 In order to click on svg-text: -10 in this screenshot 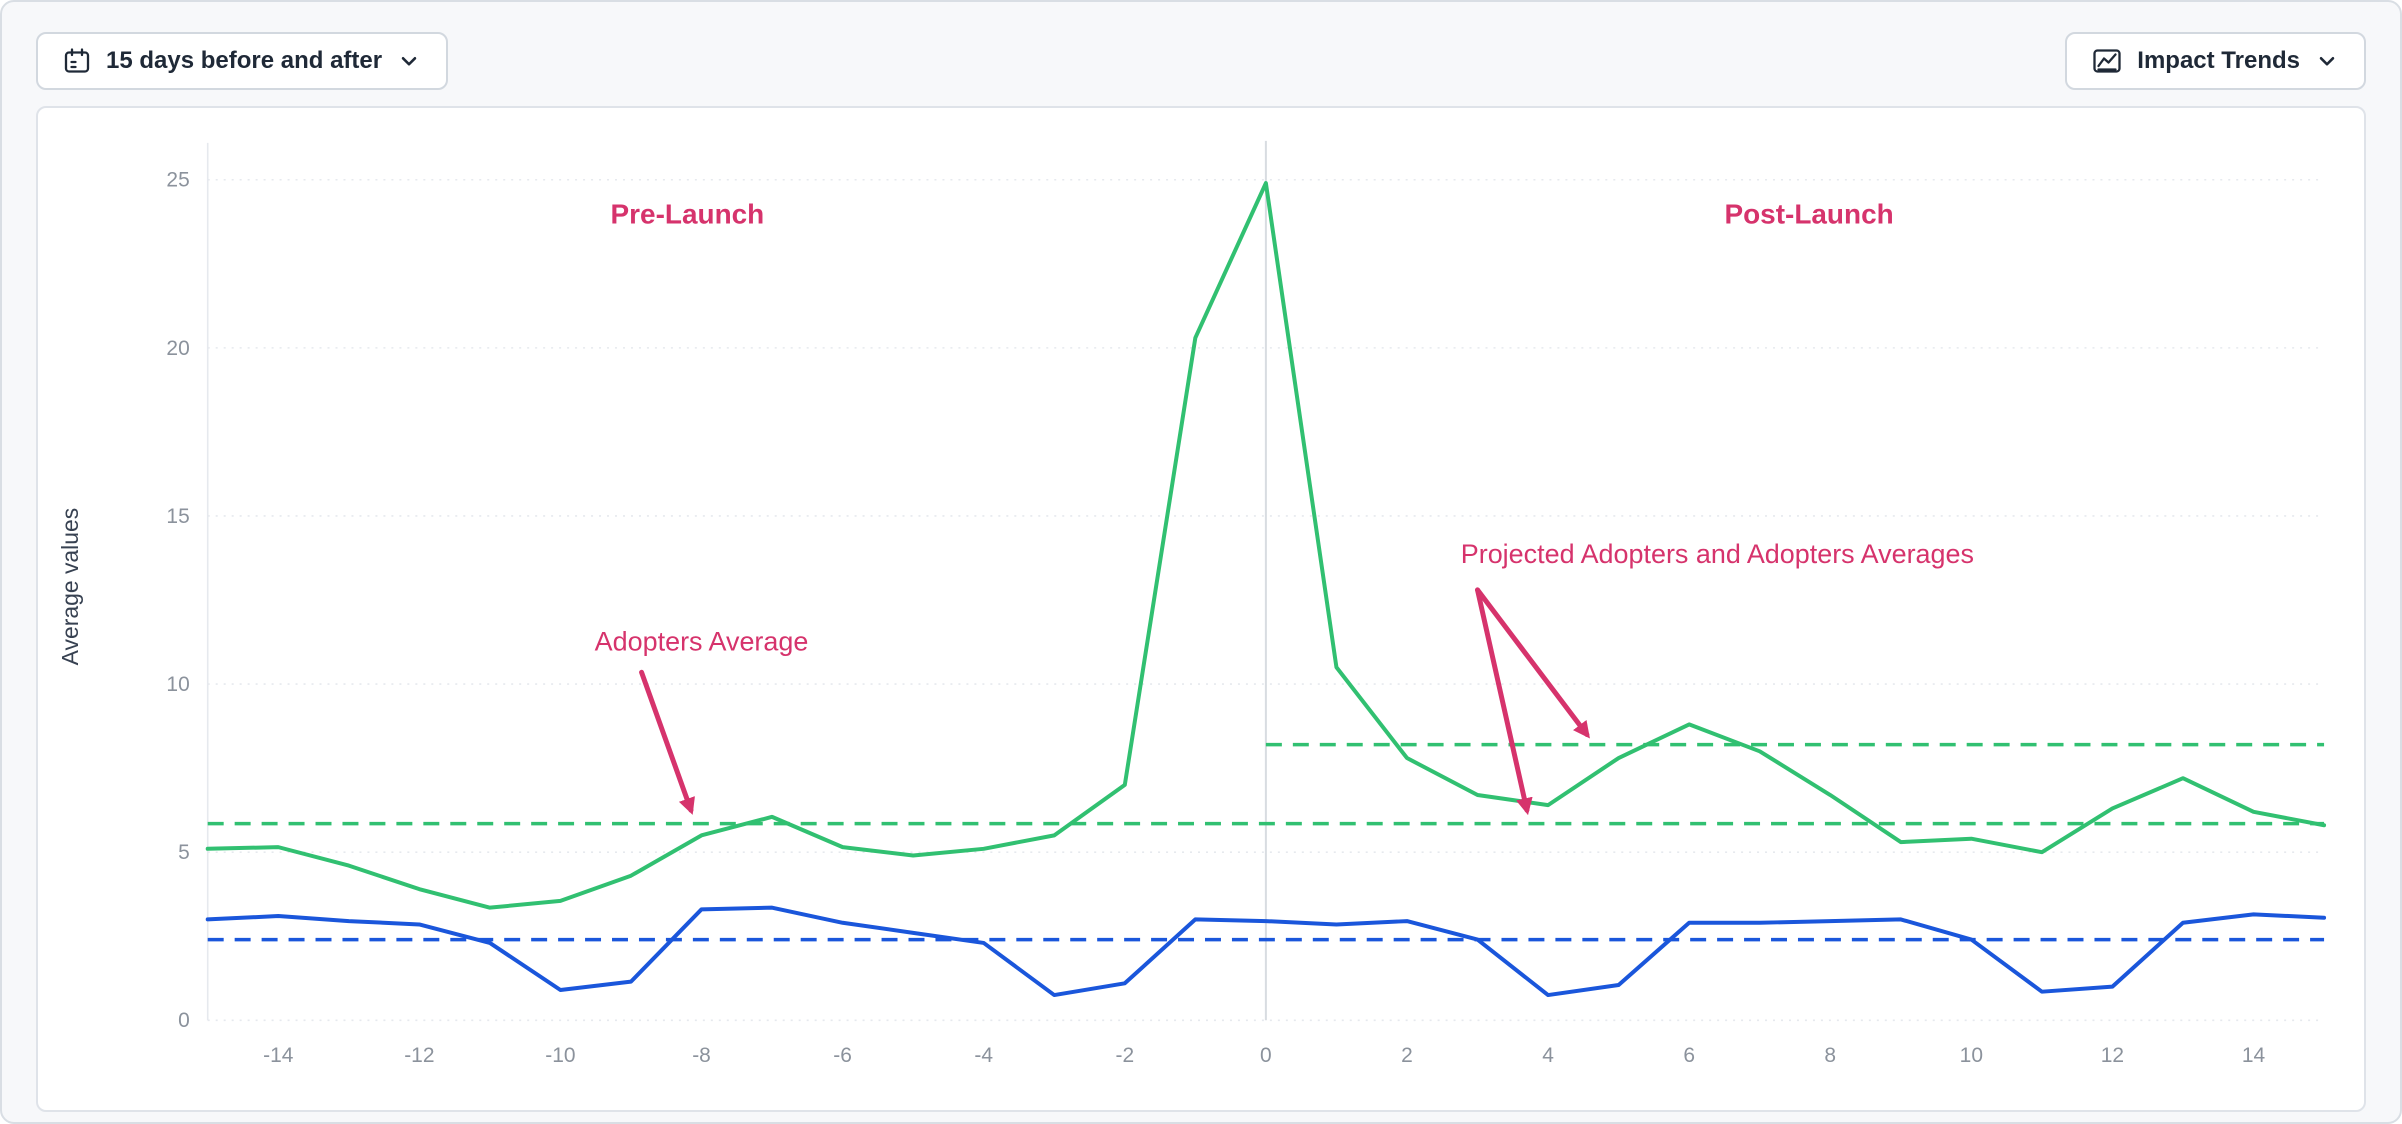, I will do `click(560, 1055)`.